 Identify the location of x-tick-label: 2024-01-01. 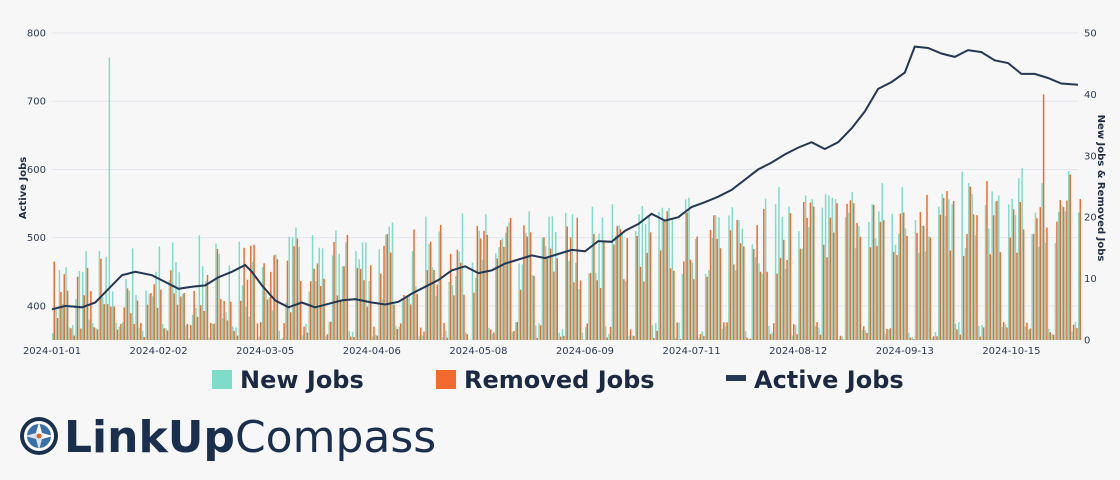
(52, 351).